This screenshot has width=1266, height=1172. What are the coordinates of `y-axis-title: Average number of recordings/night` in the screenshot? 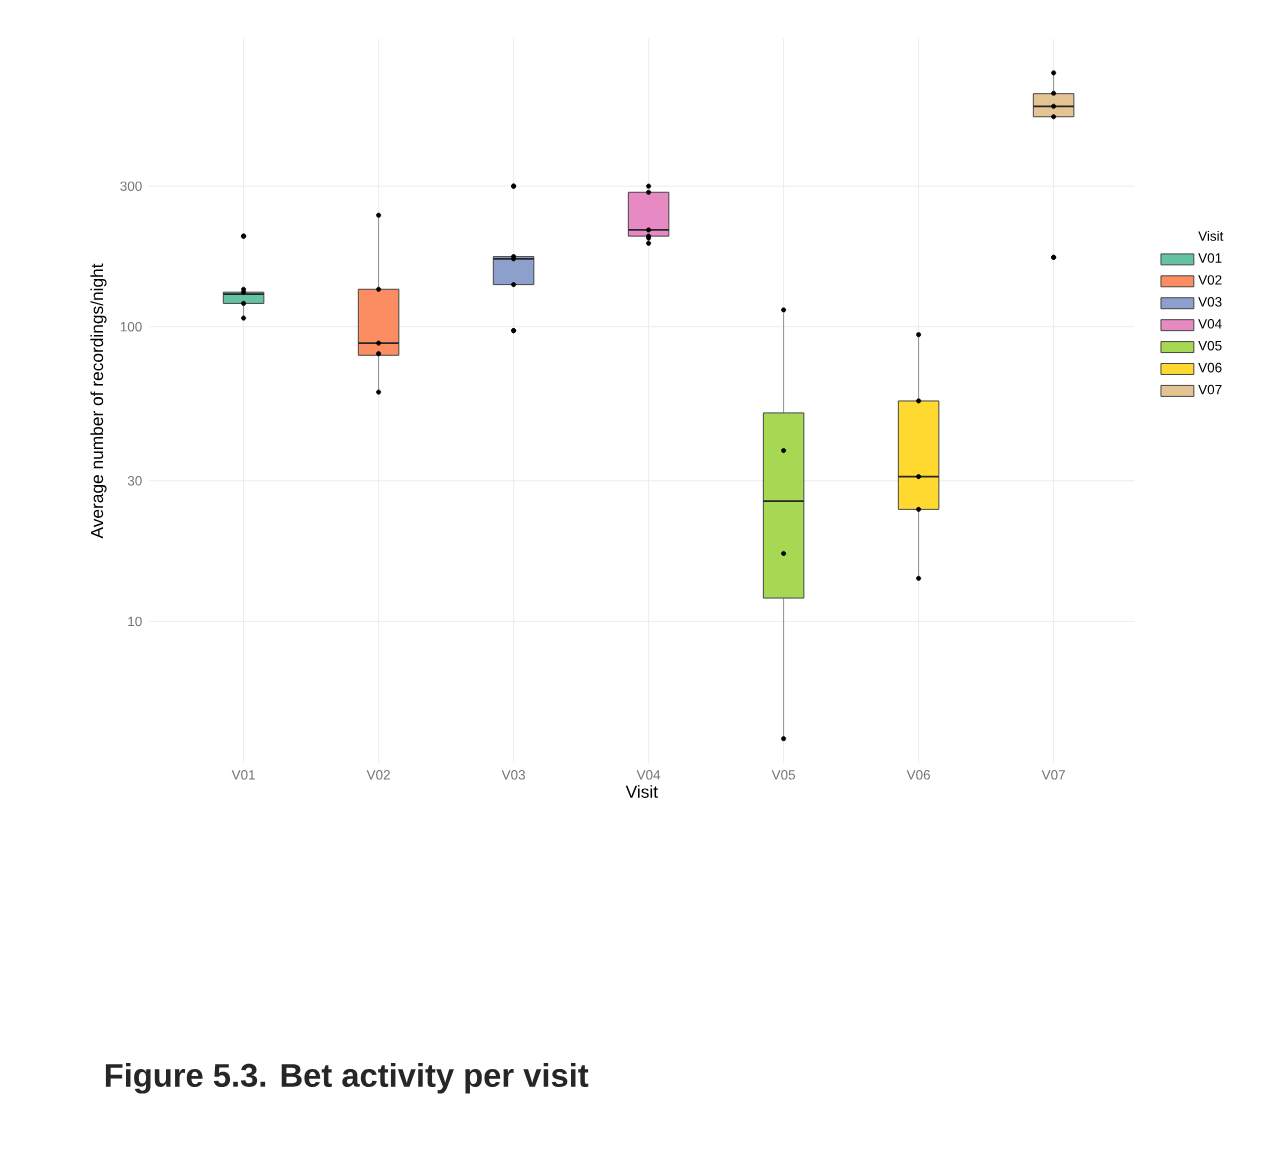 It's located at (98, 401).